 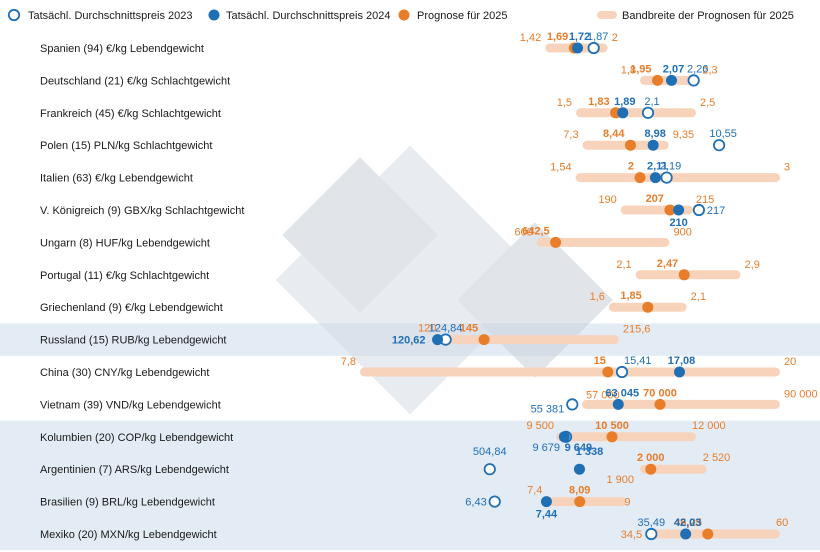 What do you see at coordinates (705, 200) in the screenshot?
I see `value-label-max: 215` at bounding box center [705, 200].